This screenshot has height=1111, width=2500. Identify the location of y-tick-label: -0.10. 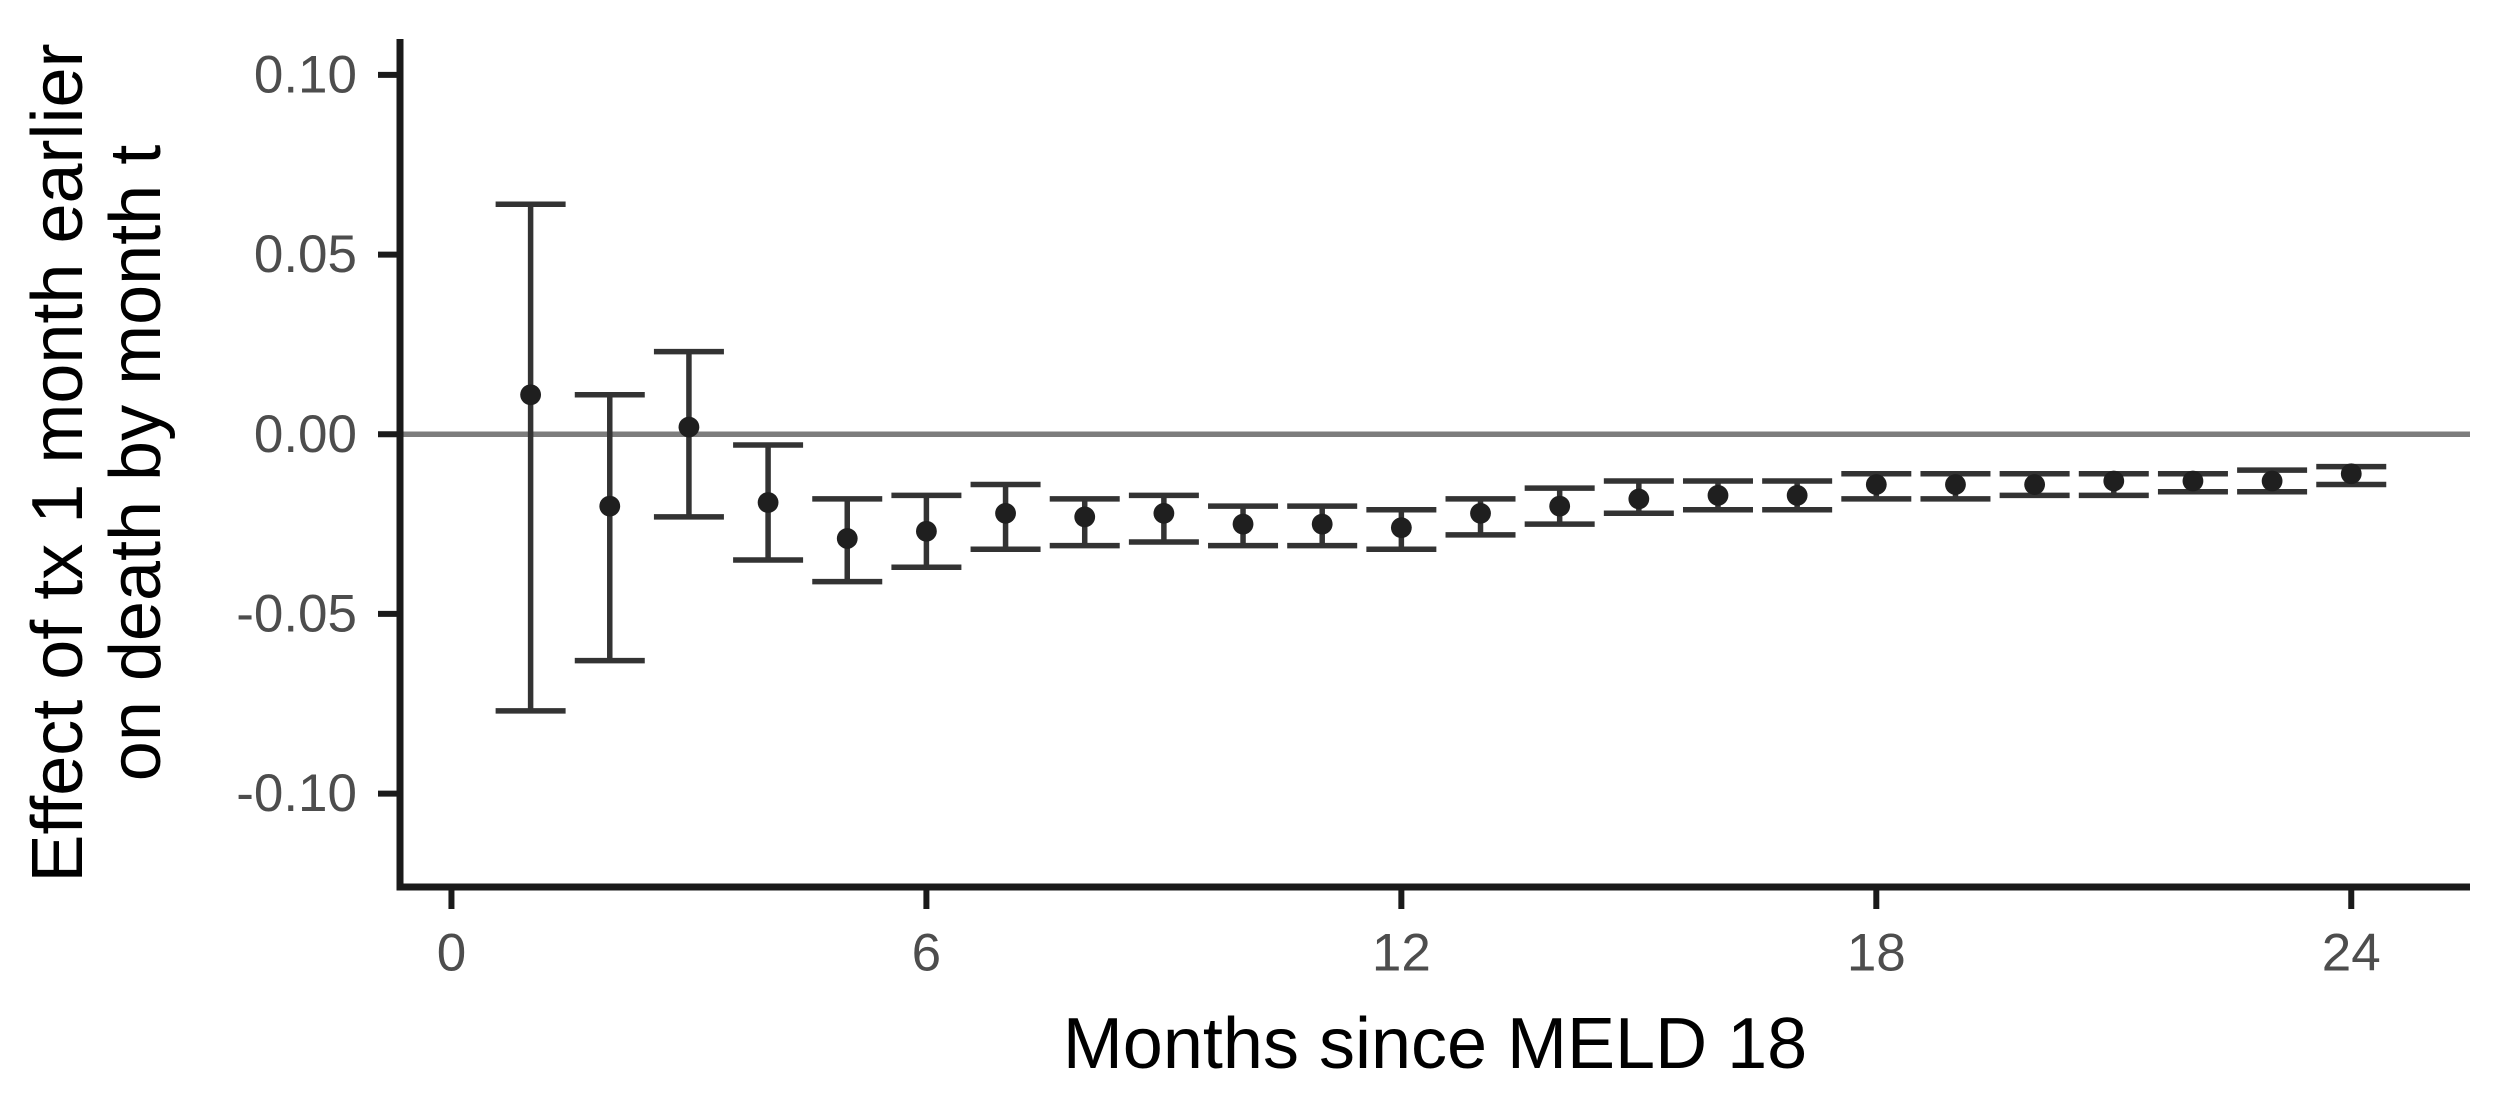
(296, 793).